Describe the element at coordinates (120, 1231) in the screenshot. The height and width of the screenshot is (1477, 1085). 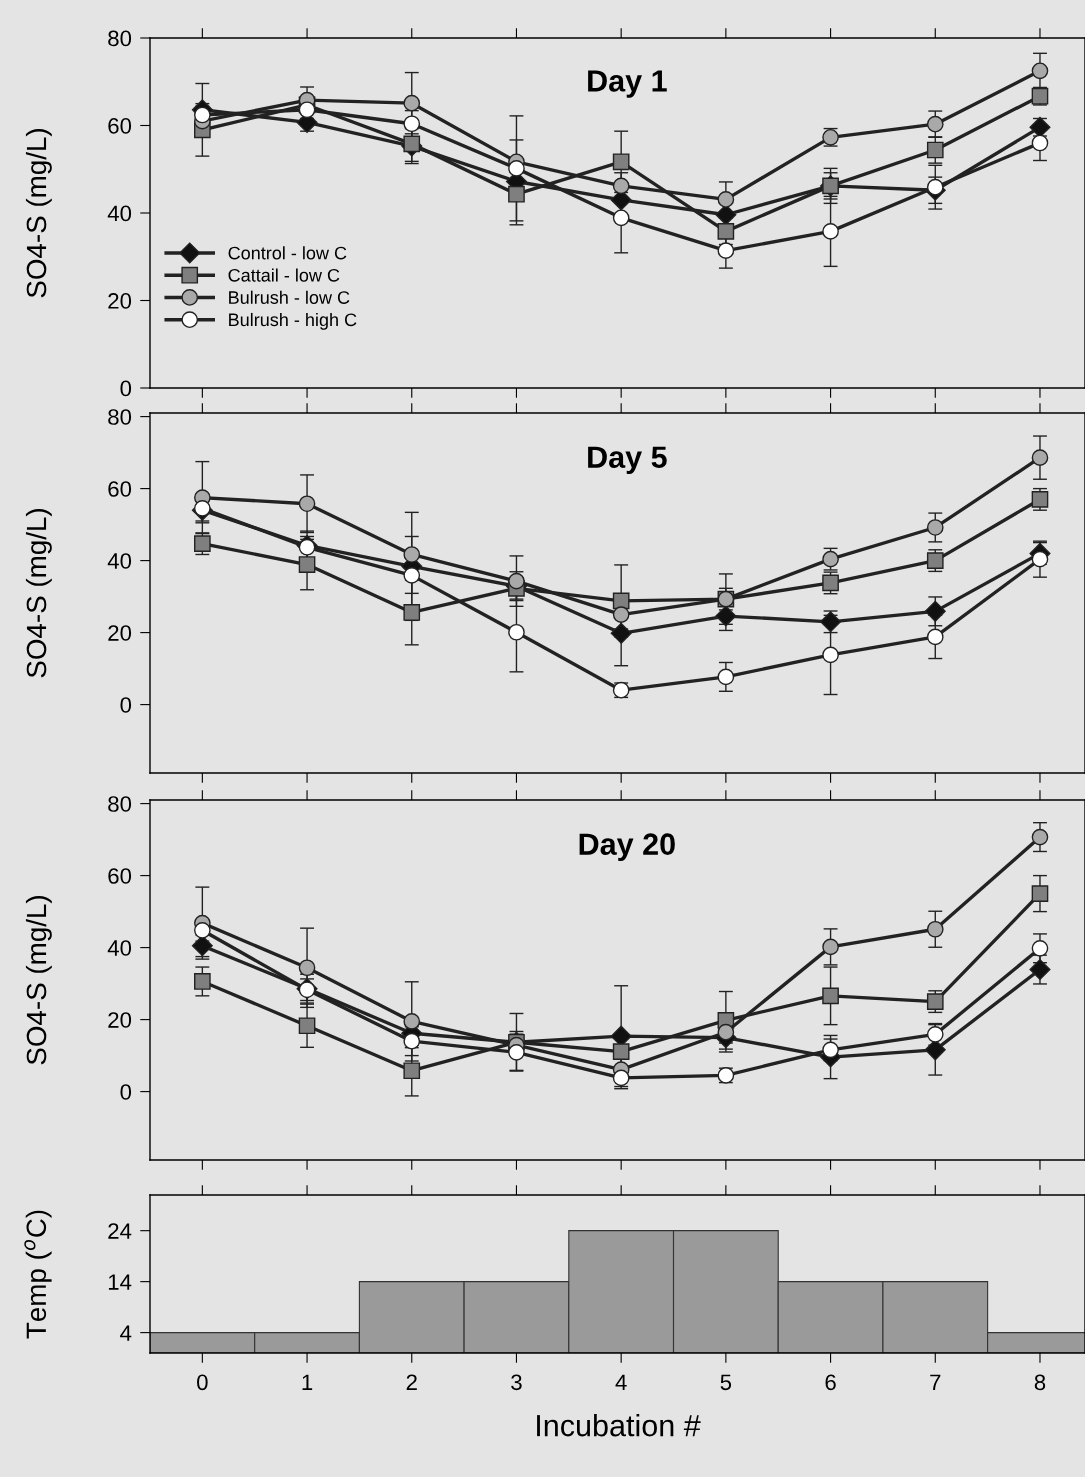
I see `y-tick-label: 24` at that location.